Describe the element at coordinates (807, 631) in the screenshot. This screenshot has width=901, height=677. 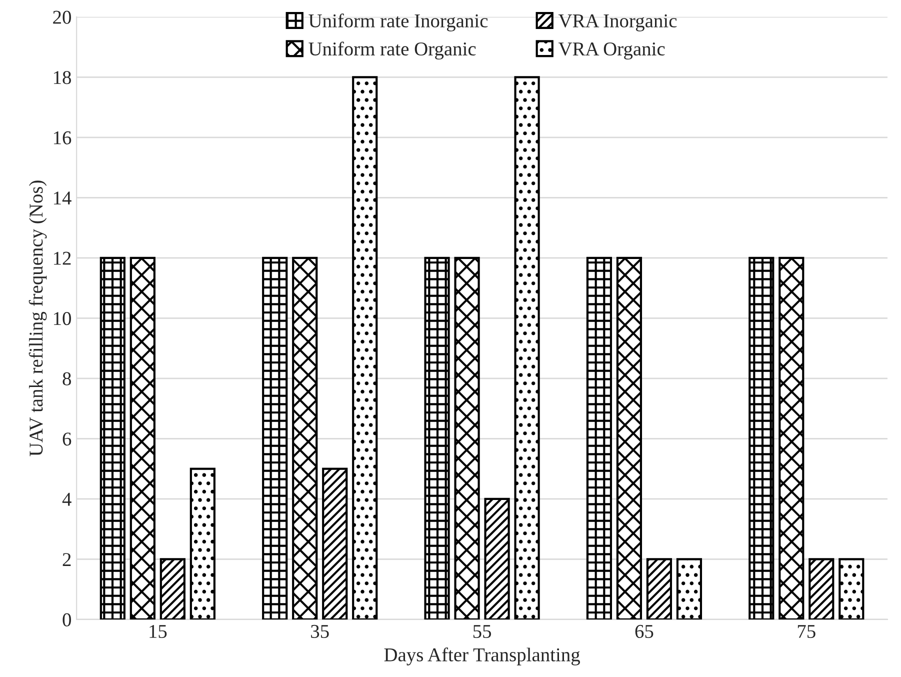
I see `x-tick-label: 75` at that location.